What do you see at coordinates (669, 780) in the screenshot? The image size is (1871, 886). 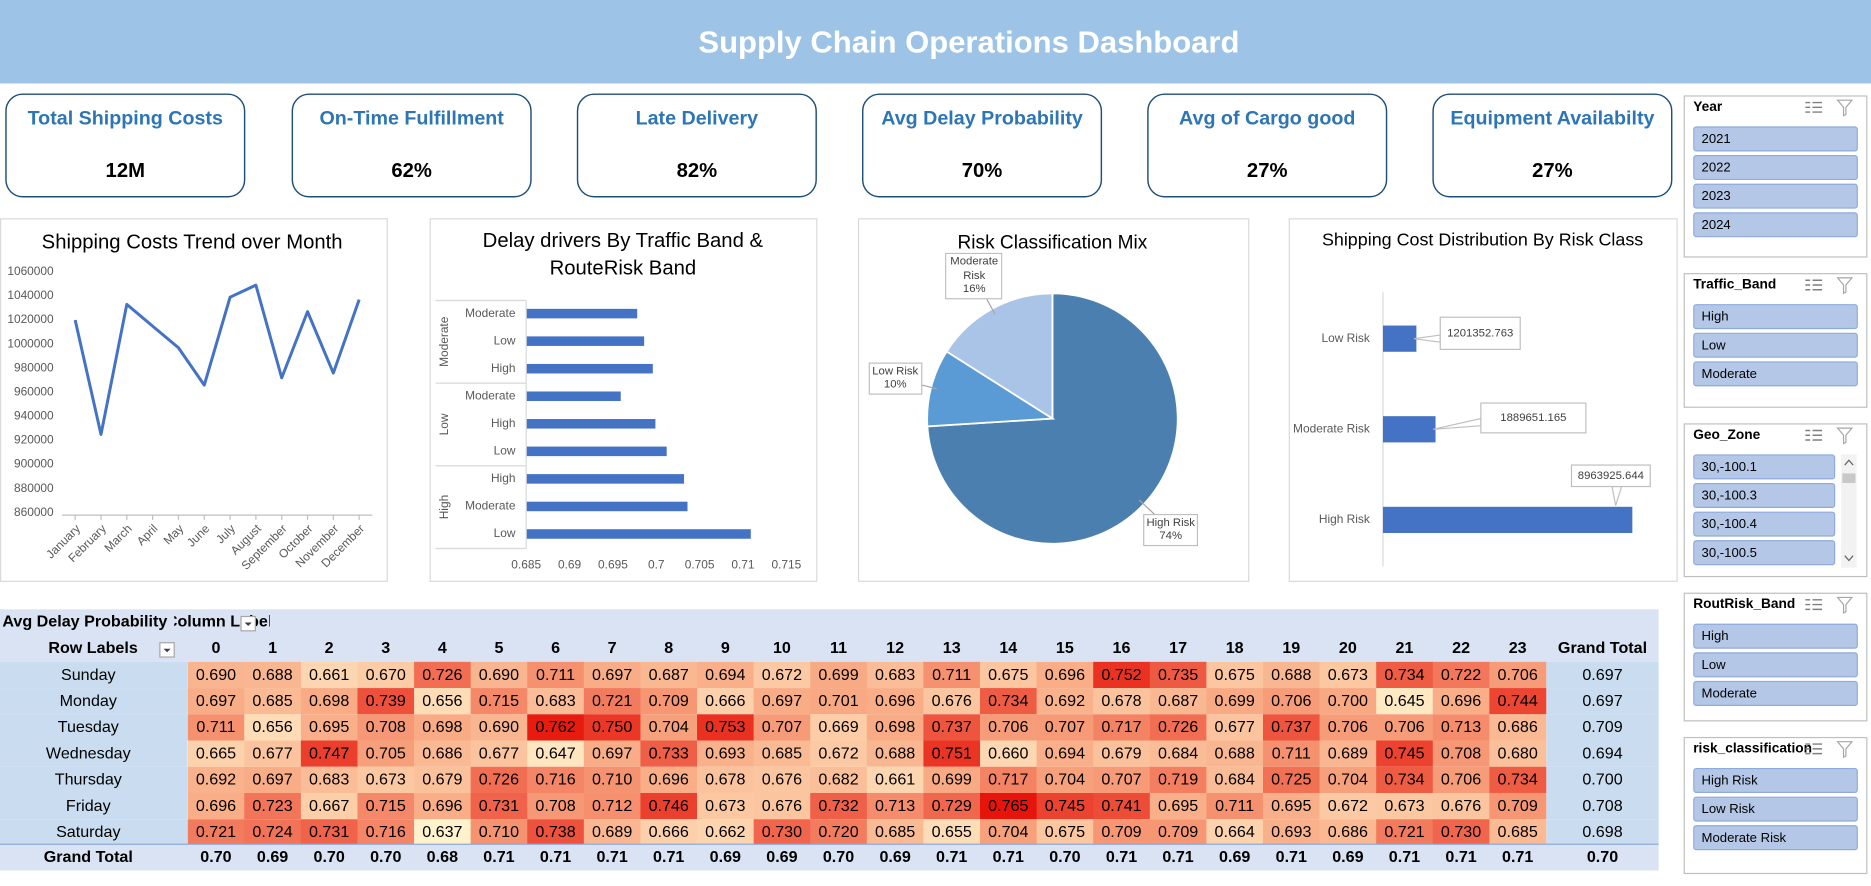 I see `cell-value: 0.696` at bounding box center [669, 780].